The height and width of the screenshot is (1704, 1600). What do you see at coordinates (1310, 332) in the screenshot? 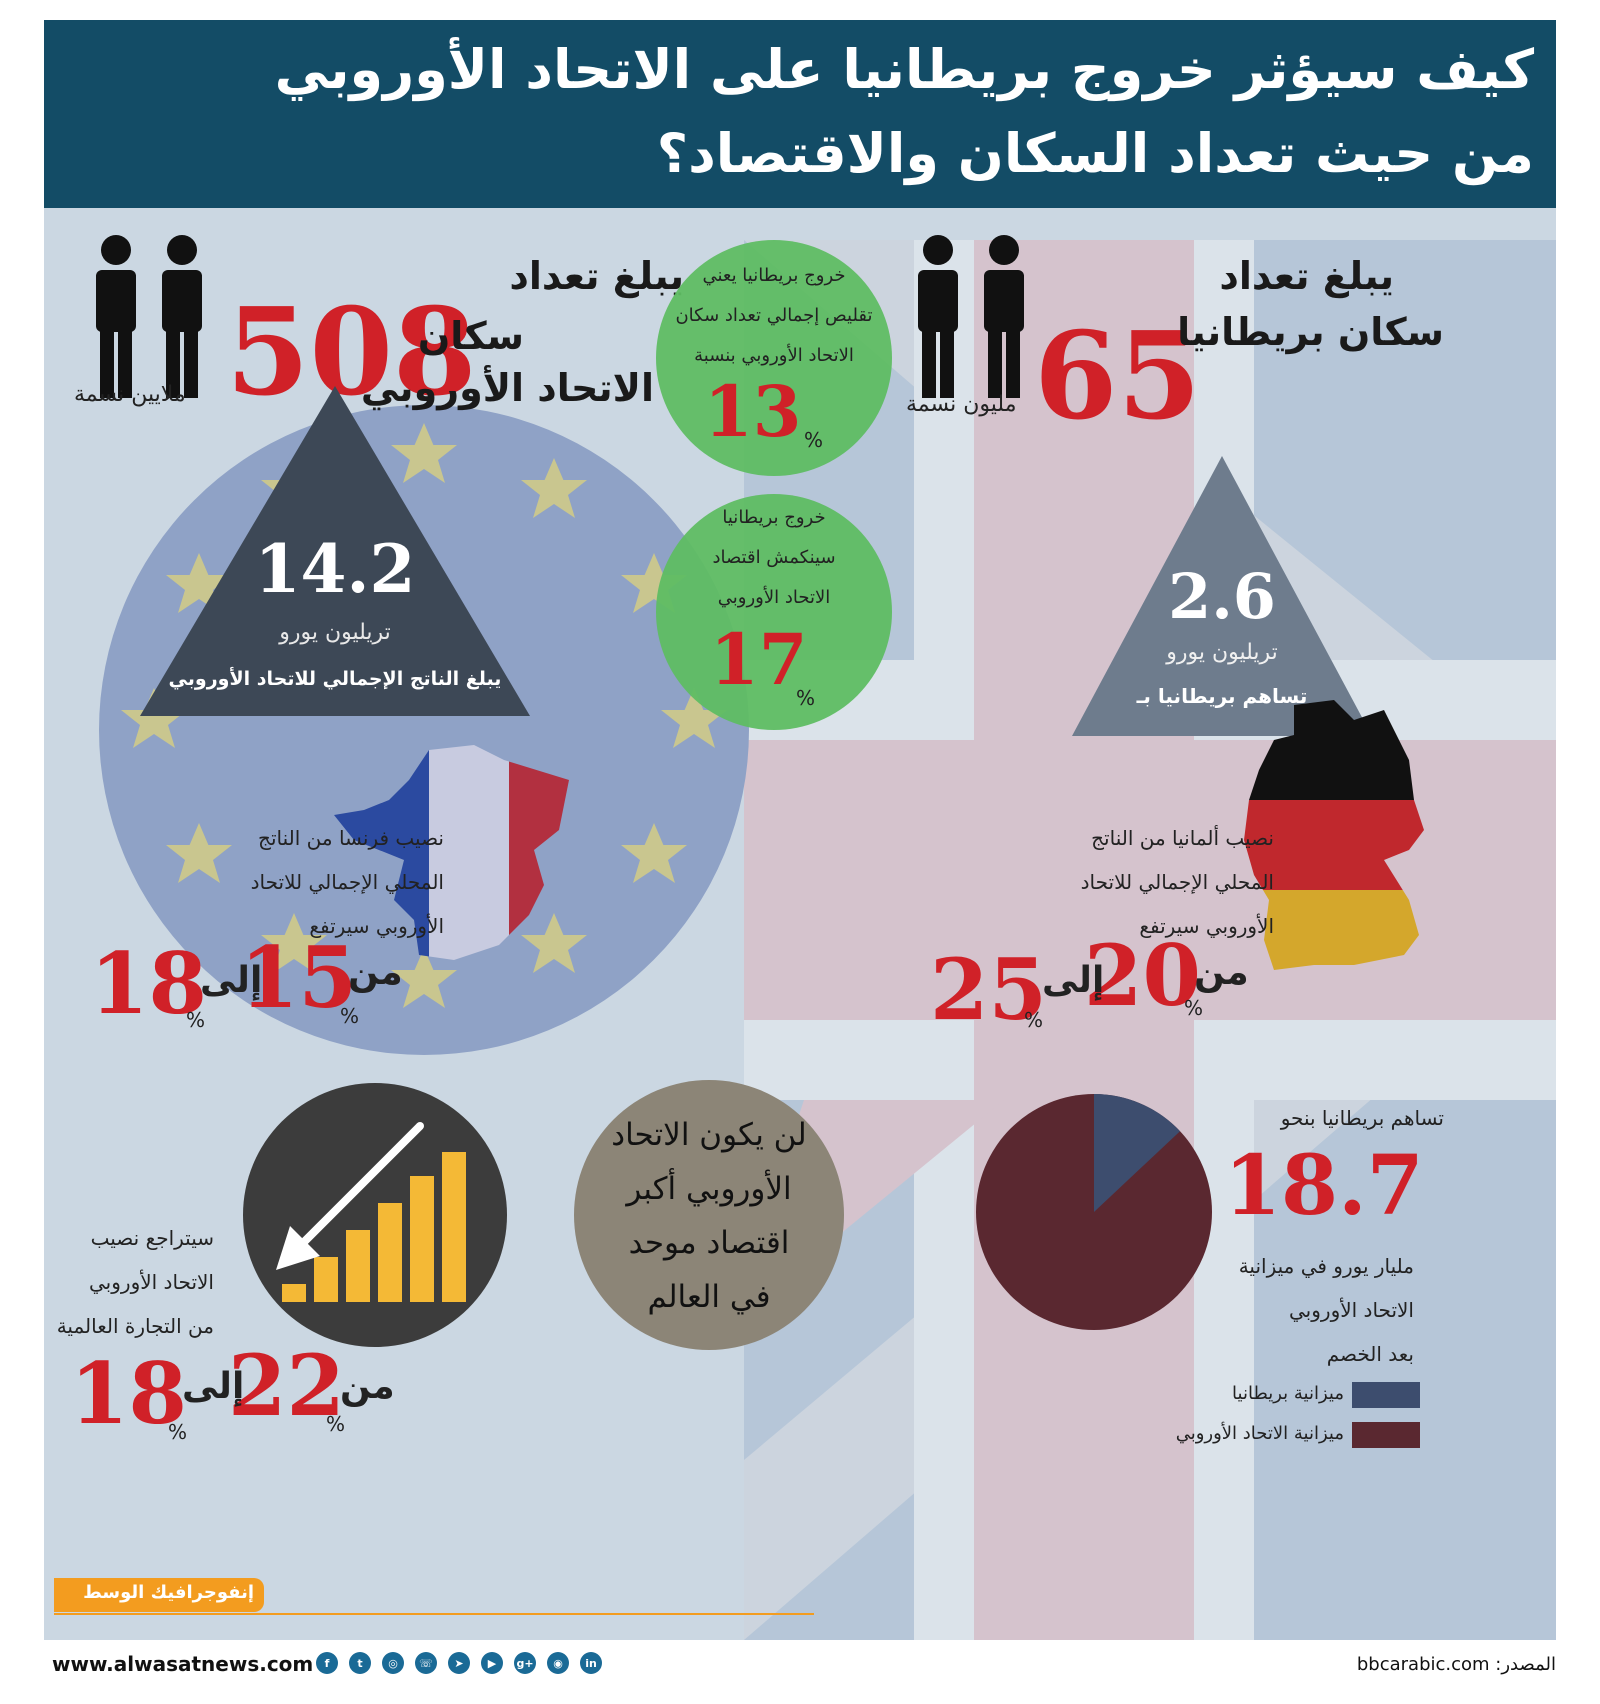
I see `uk-population-label-2: سكان بريطانيا` at bounding box center [1310, 332].